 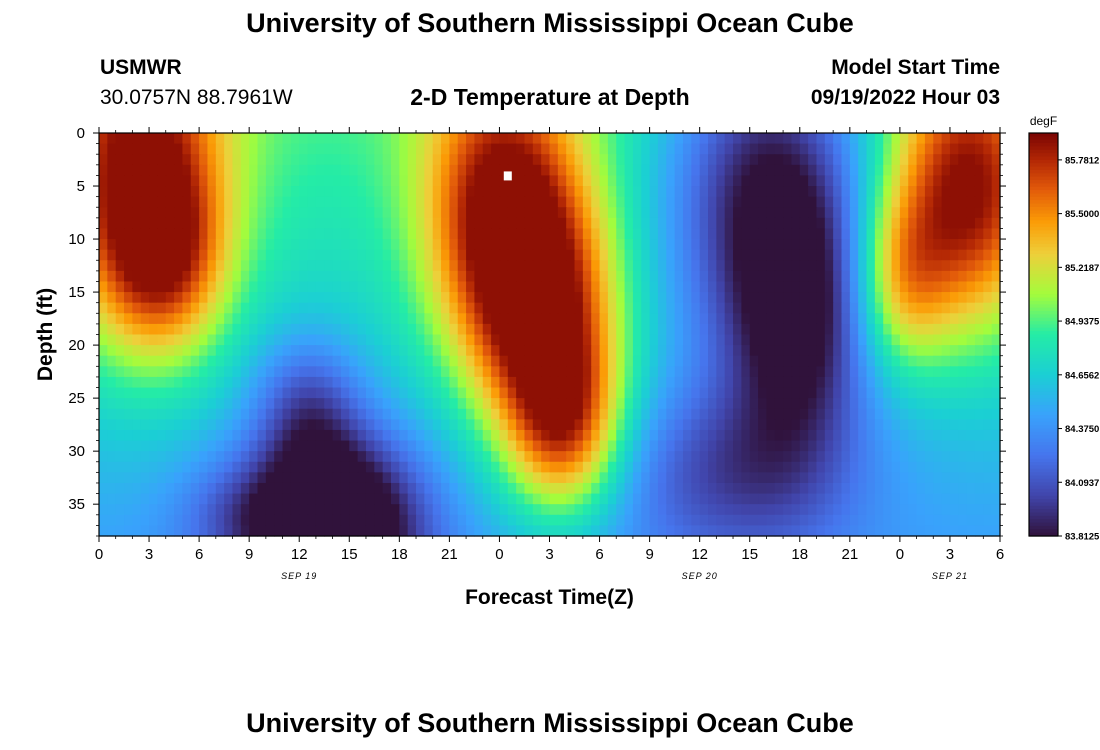 I want to click on colorbar-swatch, so click(x=1043, y=198).